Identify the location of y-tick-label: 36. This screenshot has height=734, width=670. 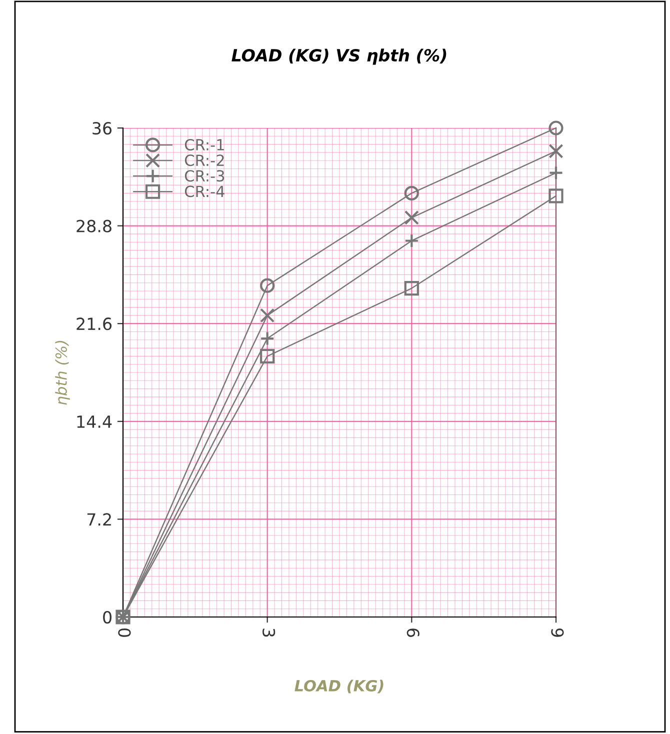
(102, 128).